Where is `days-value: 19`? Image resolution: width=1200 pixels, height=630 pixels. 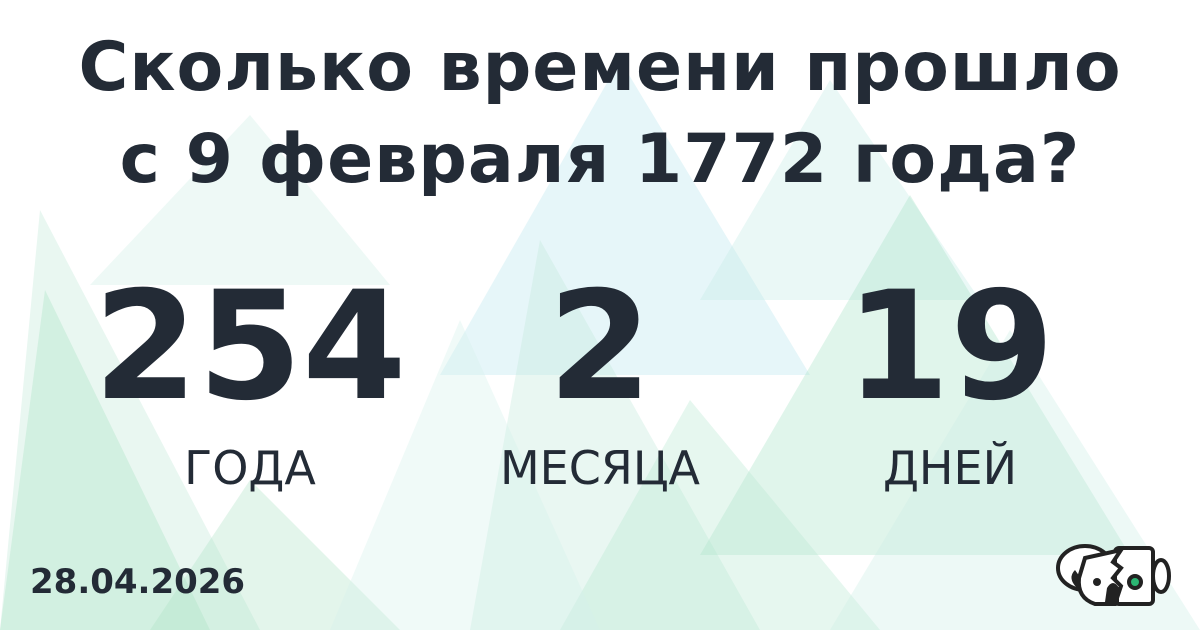
days-value: 19 is located at coordinates (950, 347).